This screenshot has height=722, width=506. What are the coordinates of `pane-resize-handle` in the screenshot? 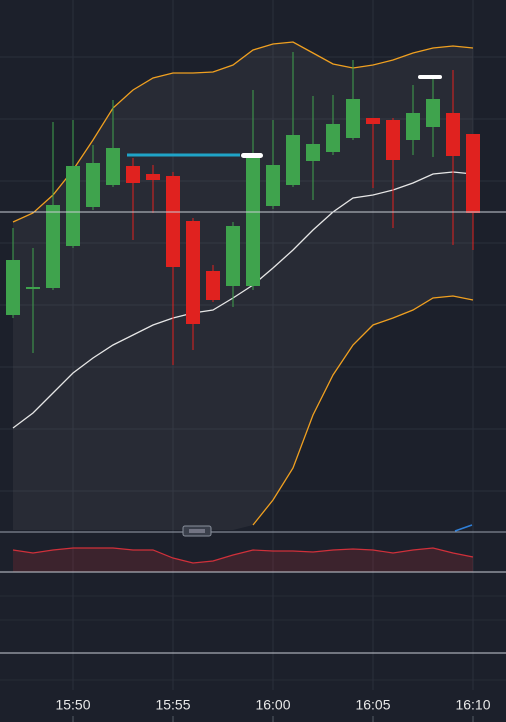 It's located at (197, 531).